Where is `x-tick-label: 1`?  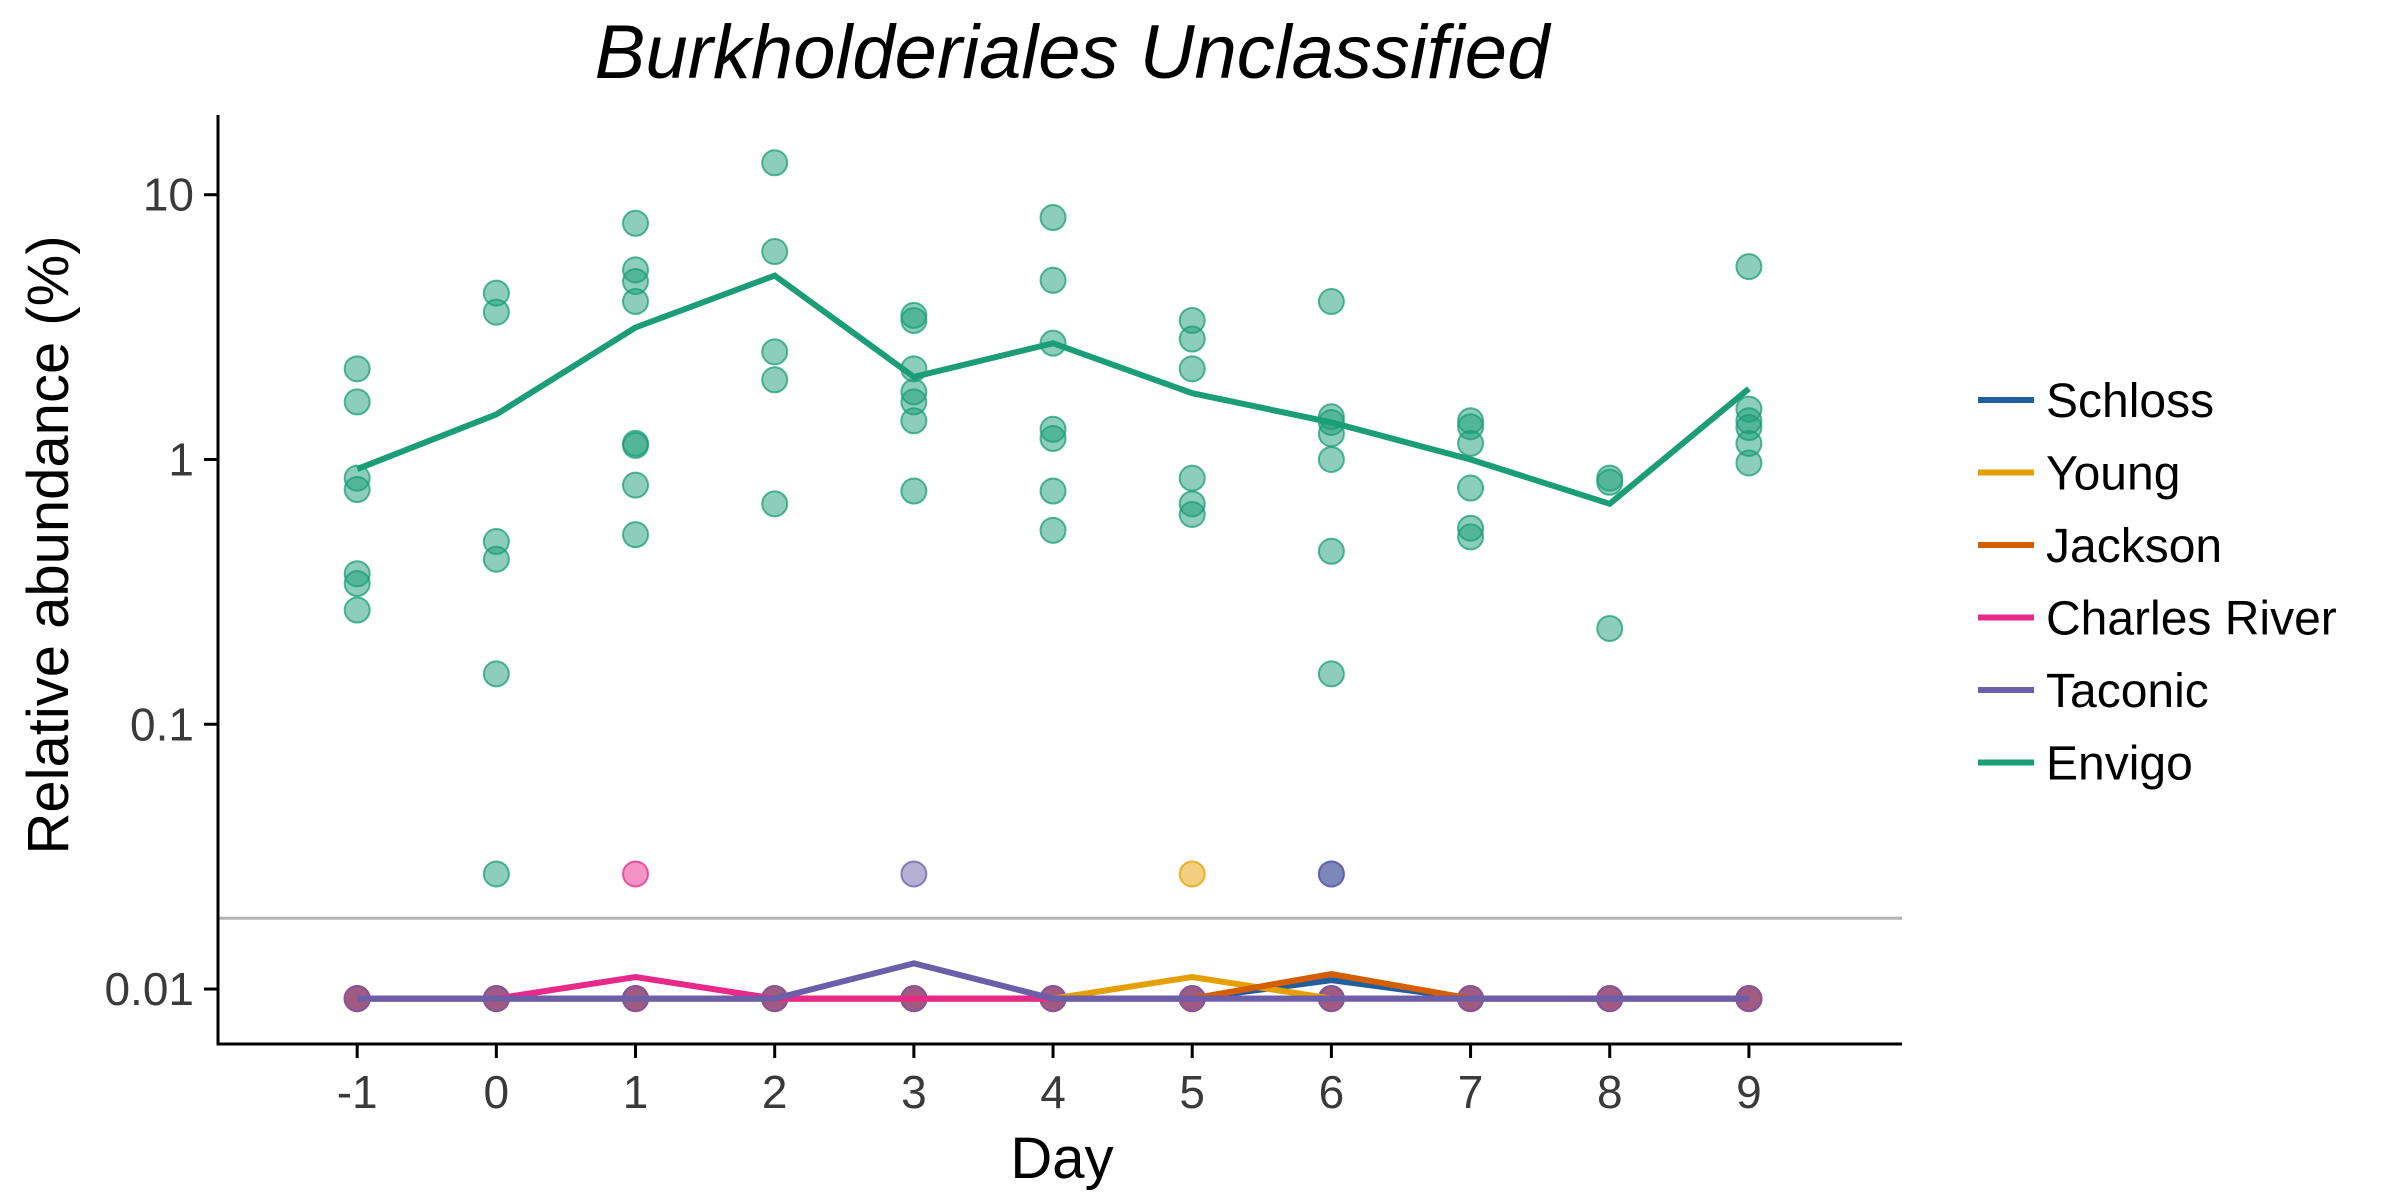 x-tick-label: 1 is located at coordinates (636, 1092).